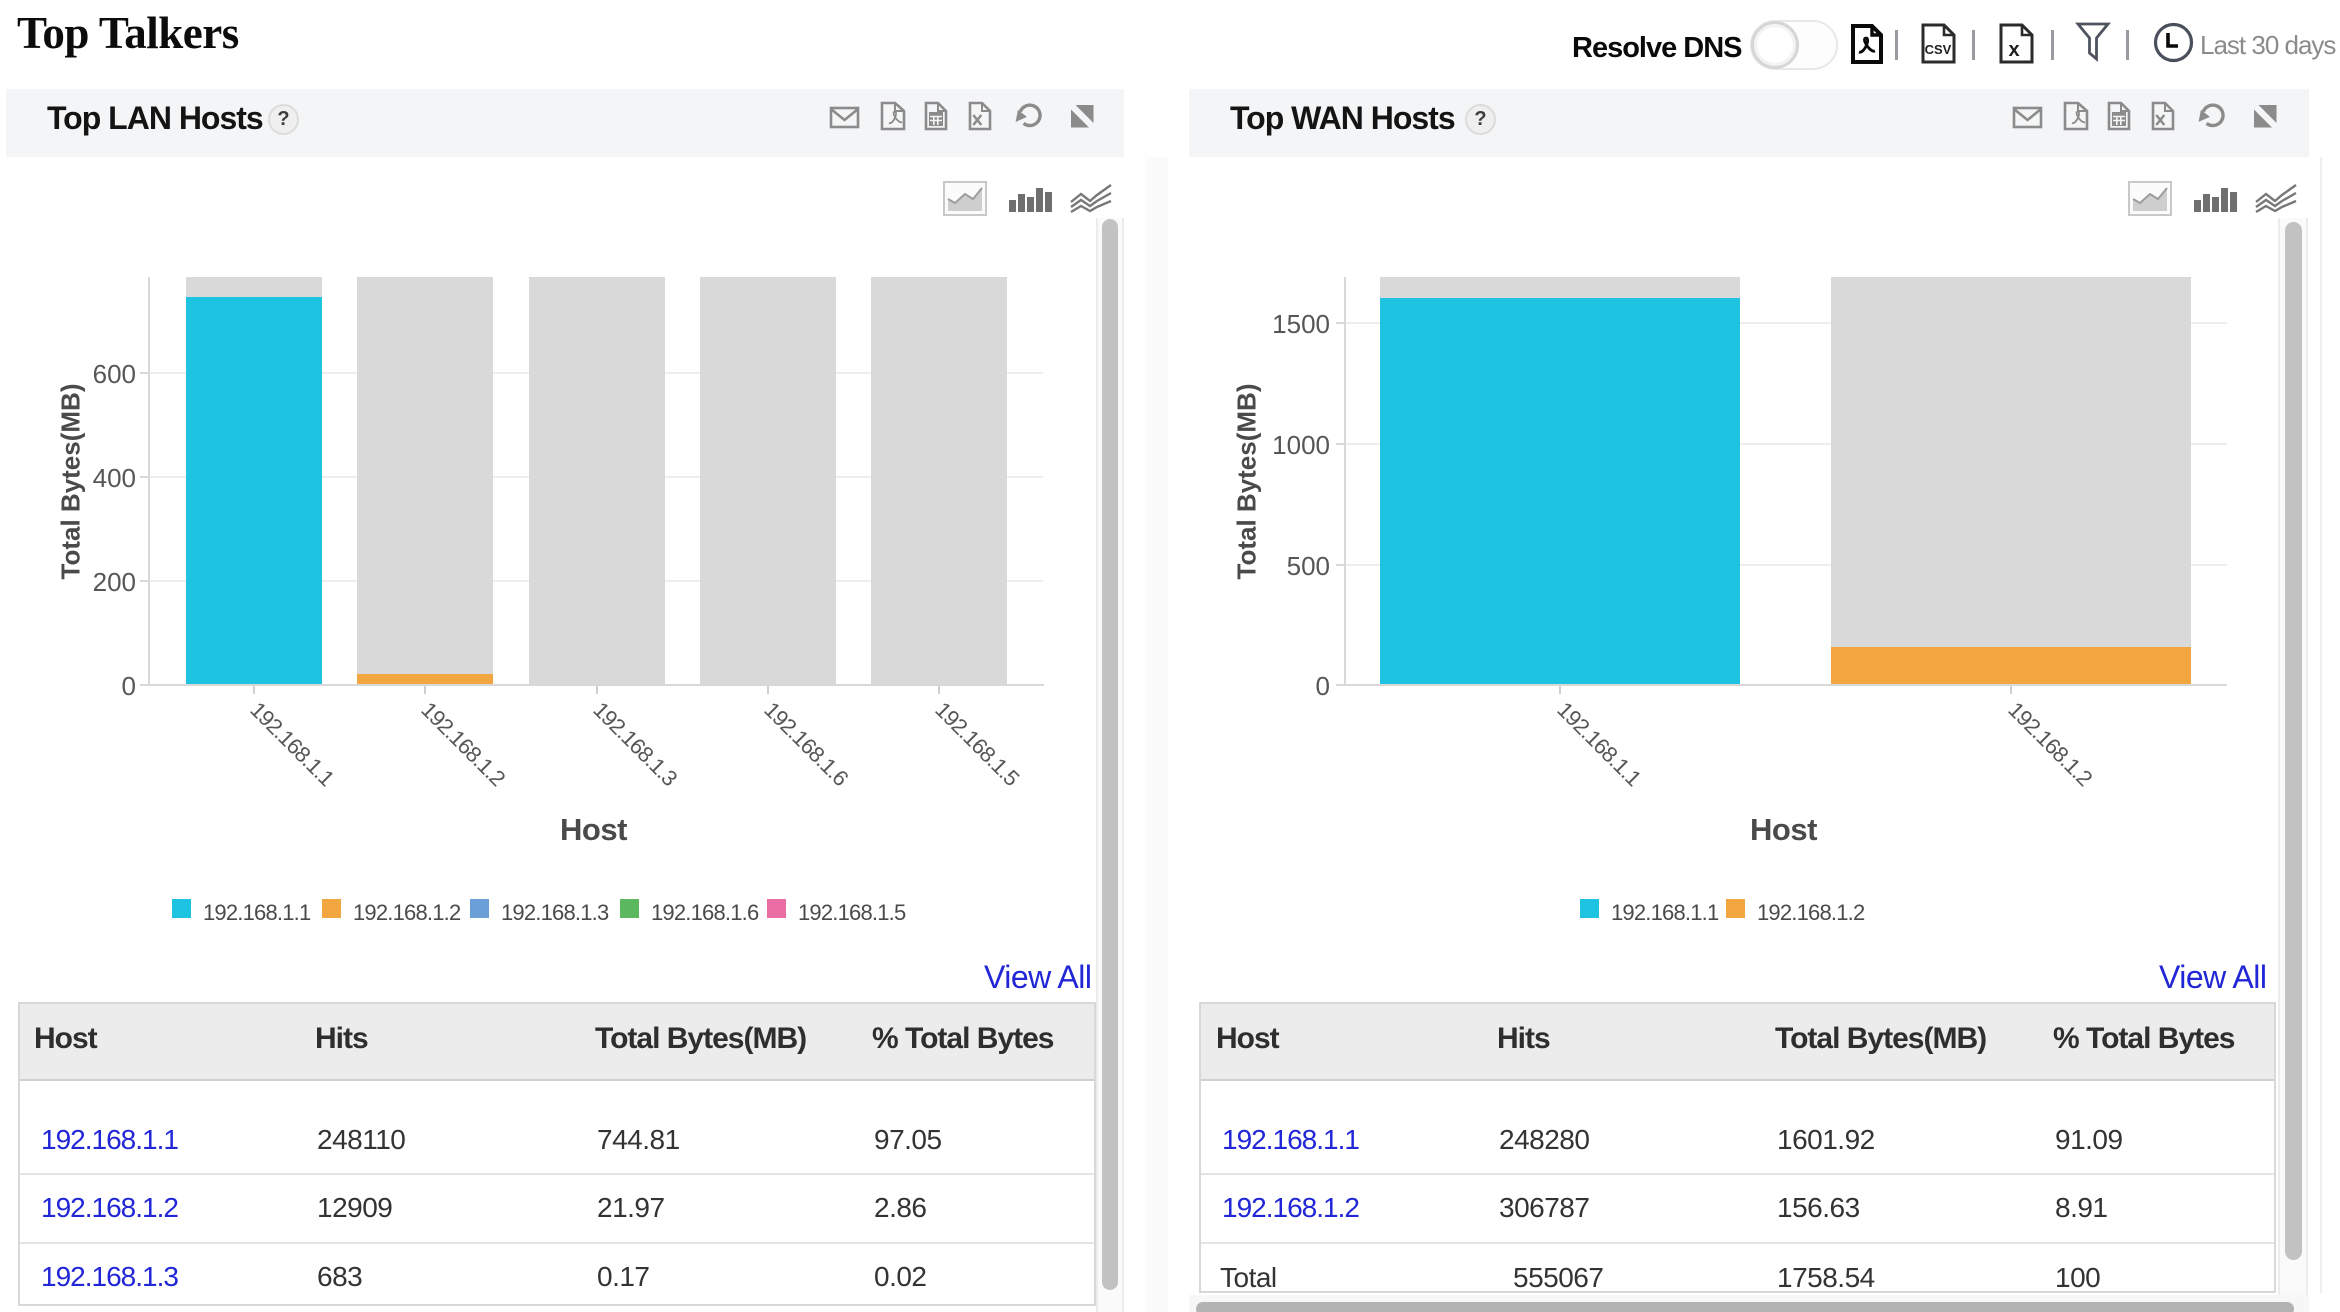 This screenshot has height=1312, width=2340. I want to click on svg-text: CSV, so click(1938, 49).